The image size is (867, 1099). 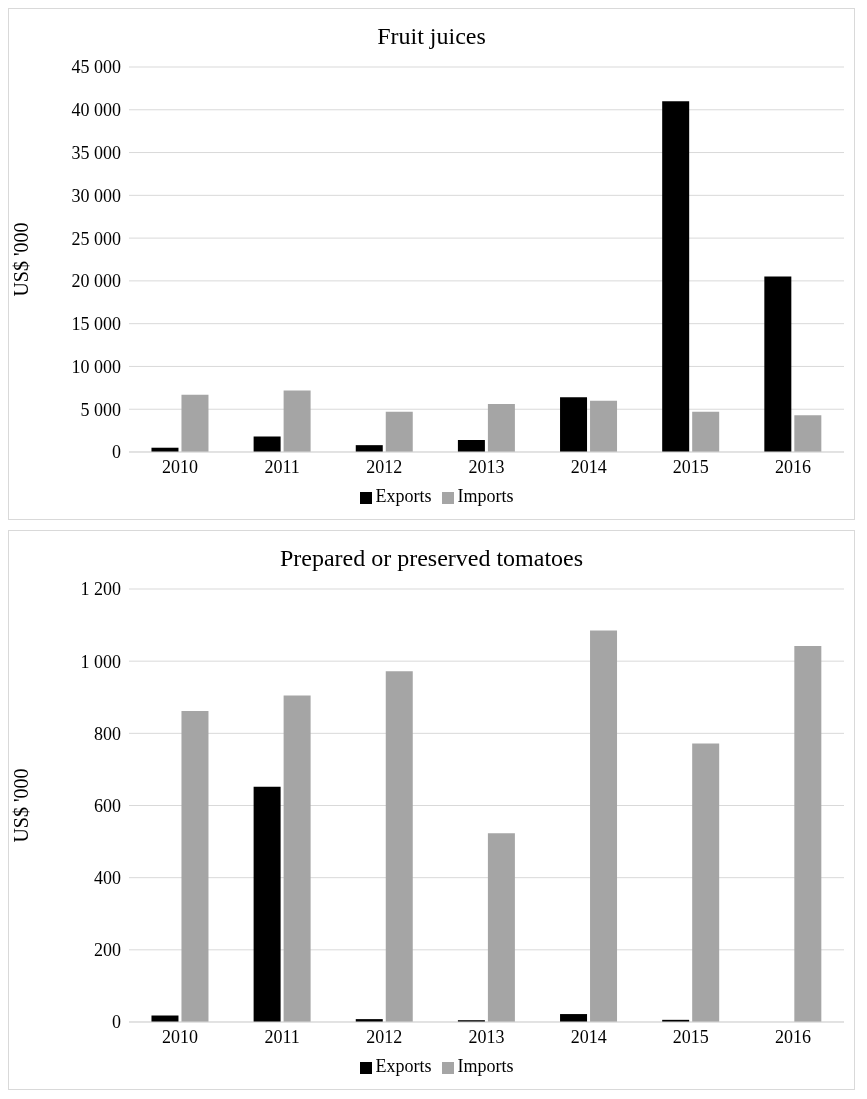 What do you see at coordinates (96, 281) in the screenshot?
I see `y-tick-label: 20 000` at bounding box center [96, 281].